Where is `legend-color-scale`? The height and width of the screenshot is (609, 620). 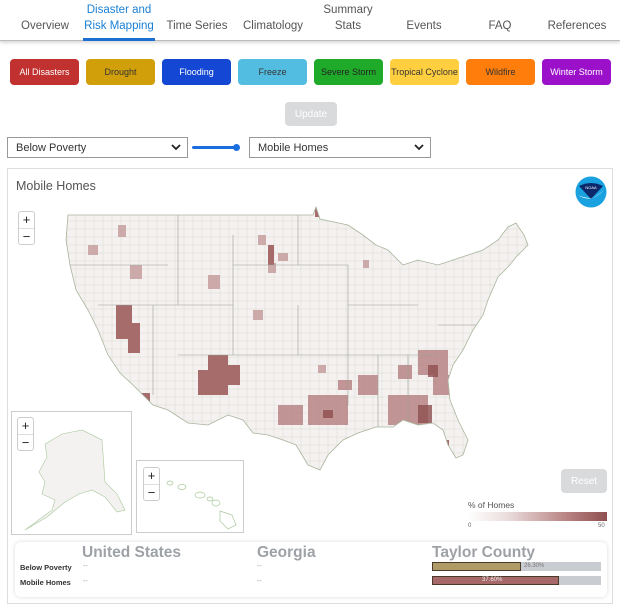
legend-color-scale is located at coordinates (537, 516).